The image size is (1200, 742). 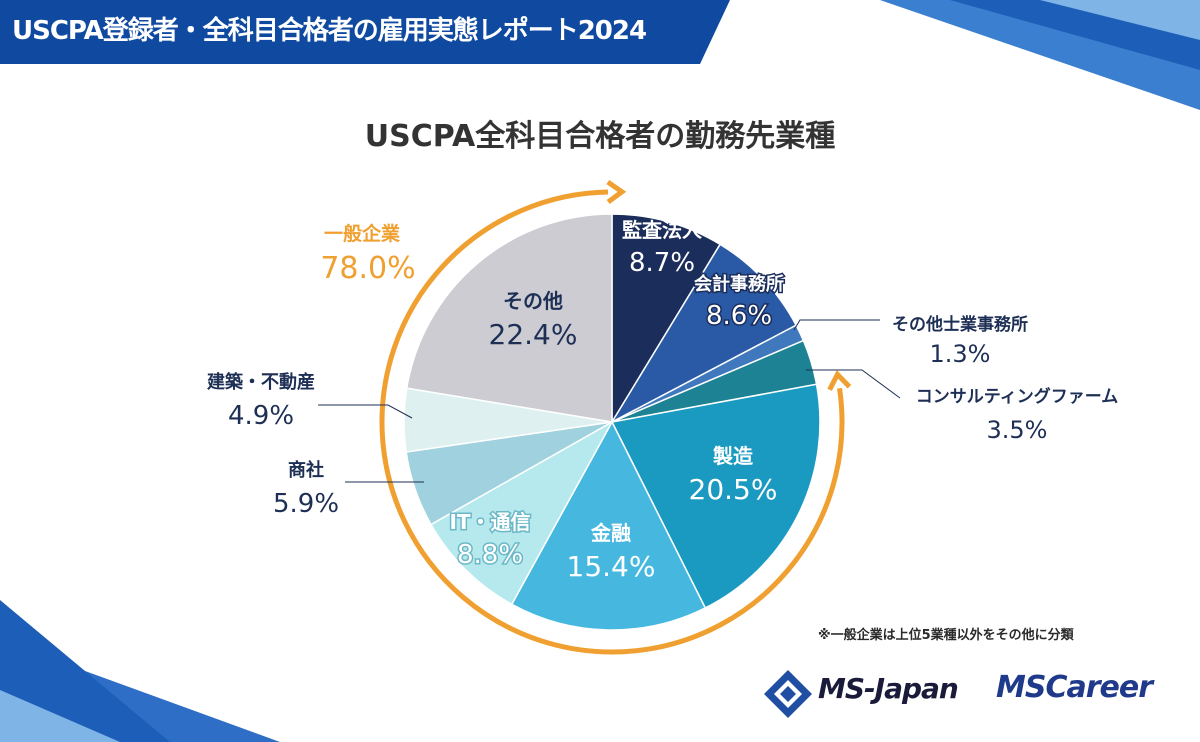 What do you see at coordinates (739, 284) in the screenshot?
I see `slice-label-1: 会計事務所` at bounding box center [739, 284].